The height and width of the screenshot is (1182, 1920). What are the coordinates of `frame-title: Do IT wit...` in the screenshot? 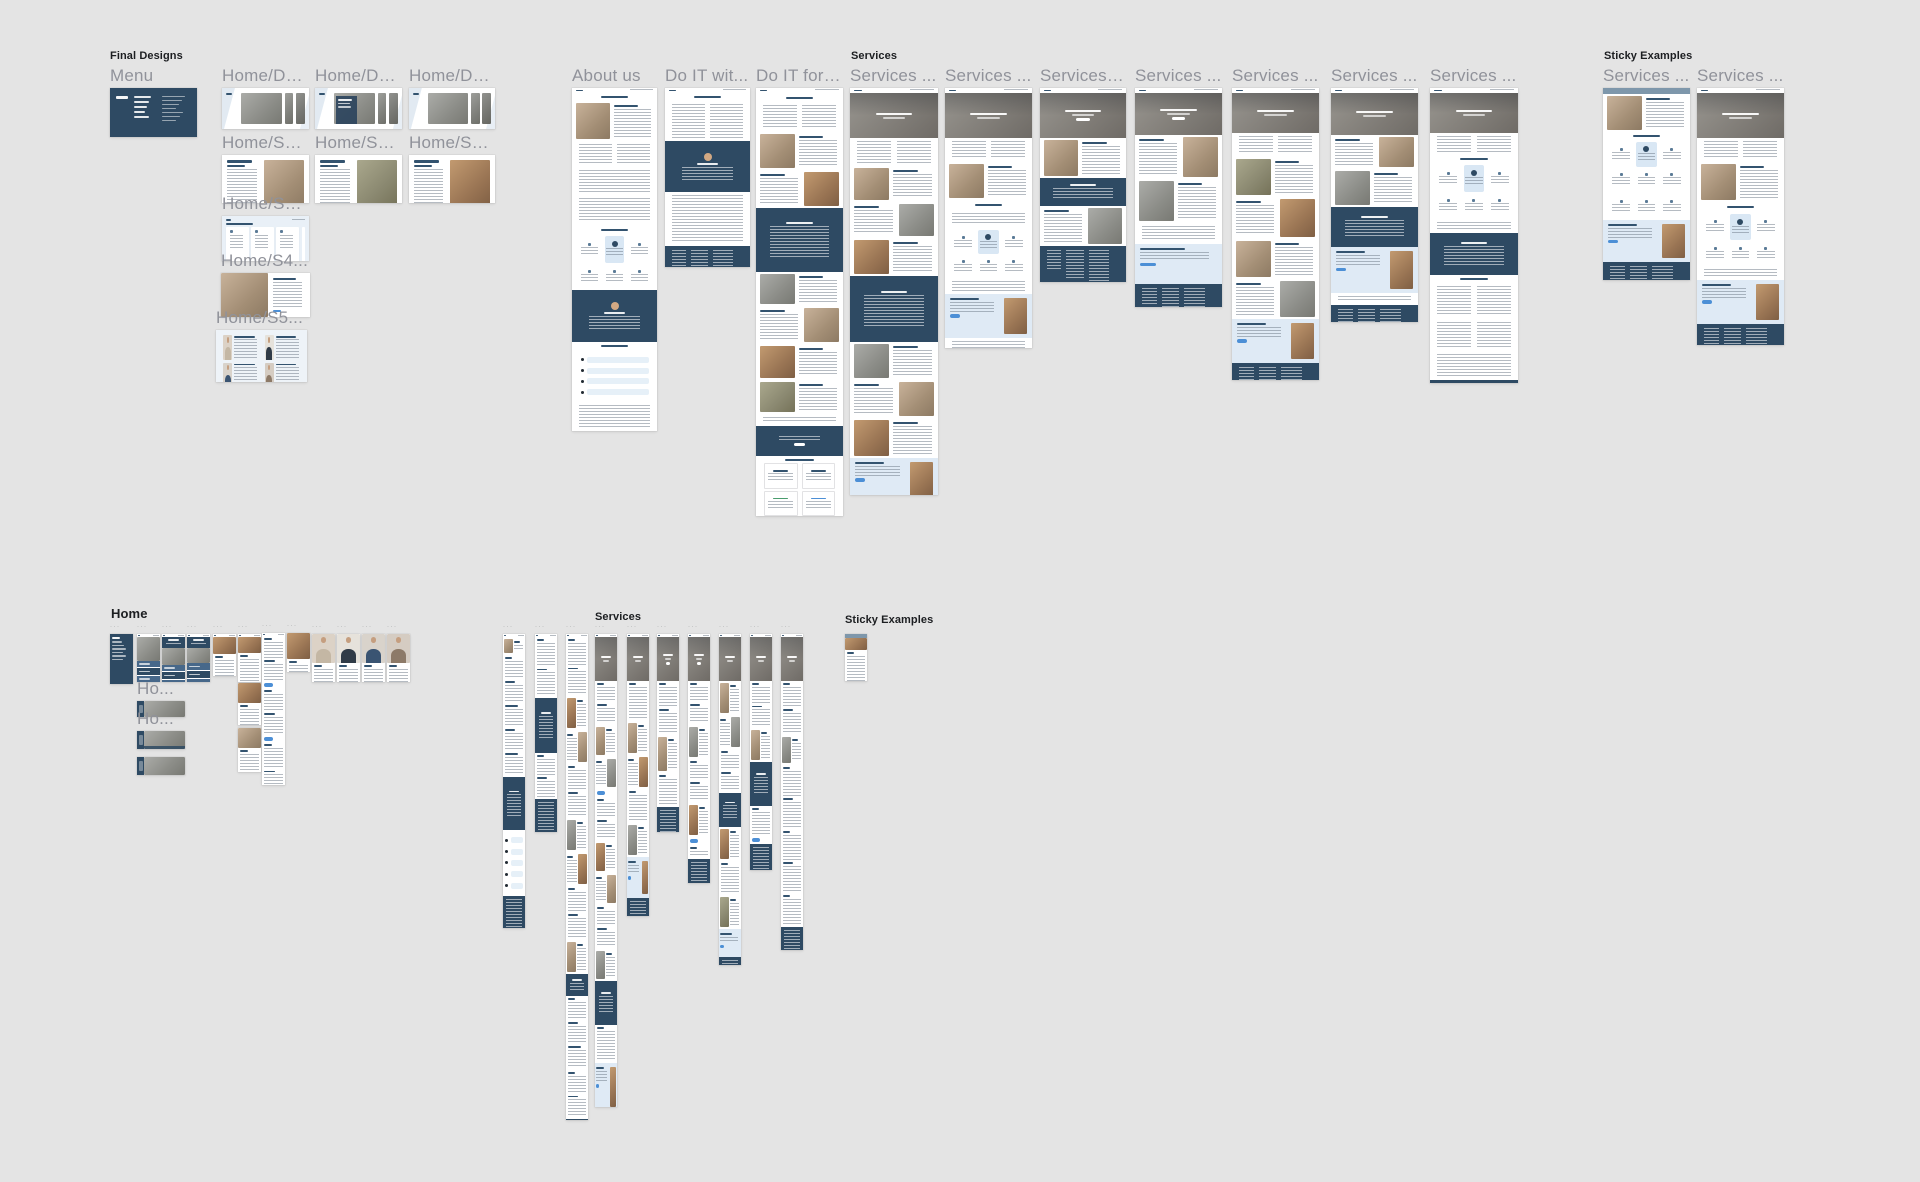 It's located at (707, 75).